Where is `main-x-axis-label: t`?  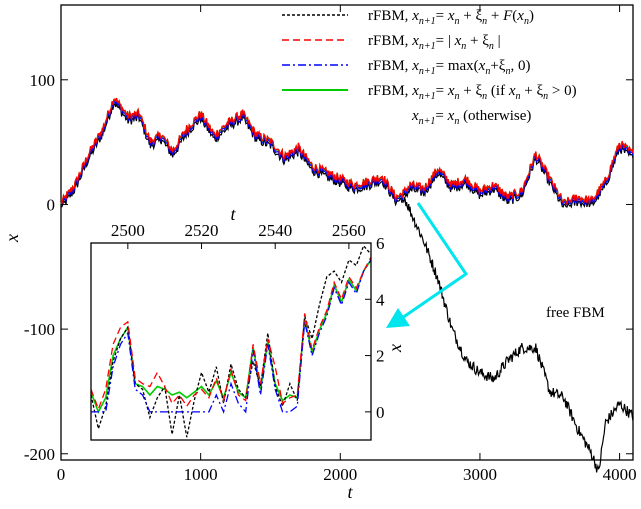
main-x-axis-label: t is located at coordinates (350, 492).